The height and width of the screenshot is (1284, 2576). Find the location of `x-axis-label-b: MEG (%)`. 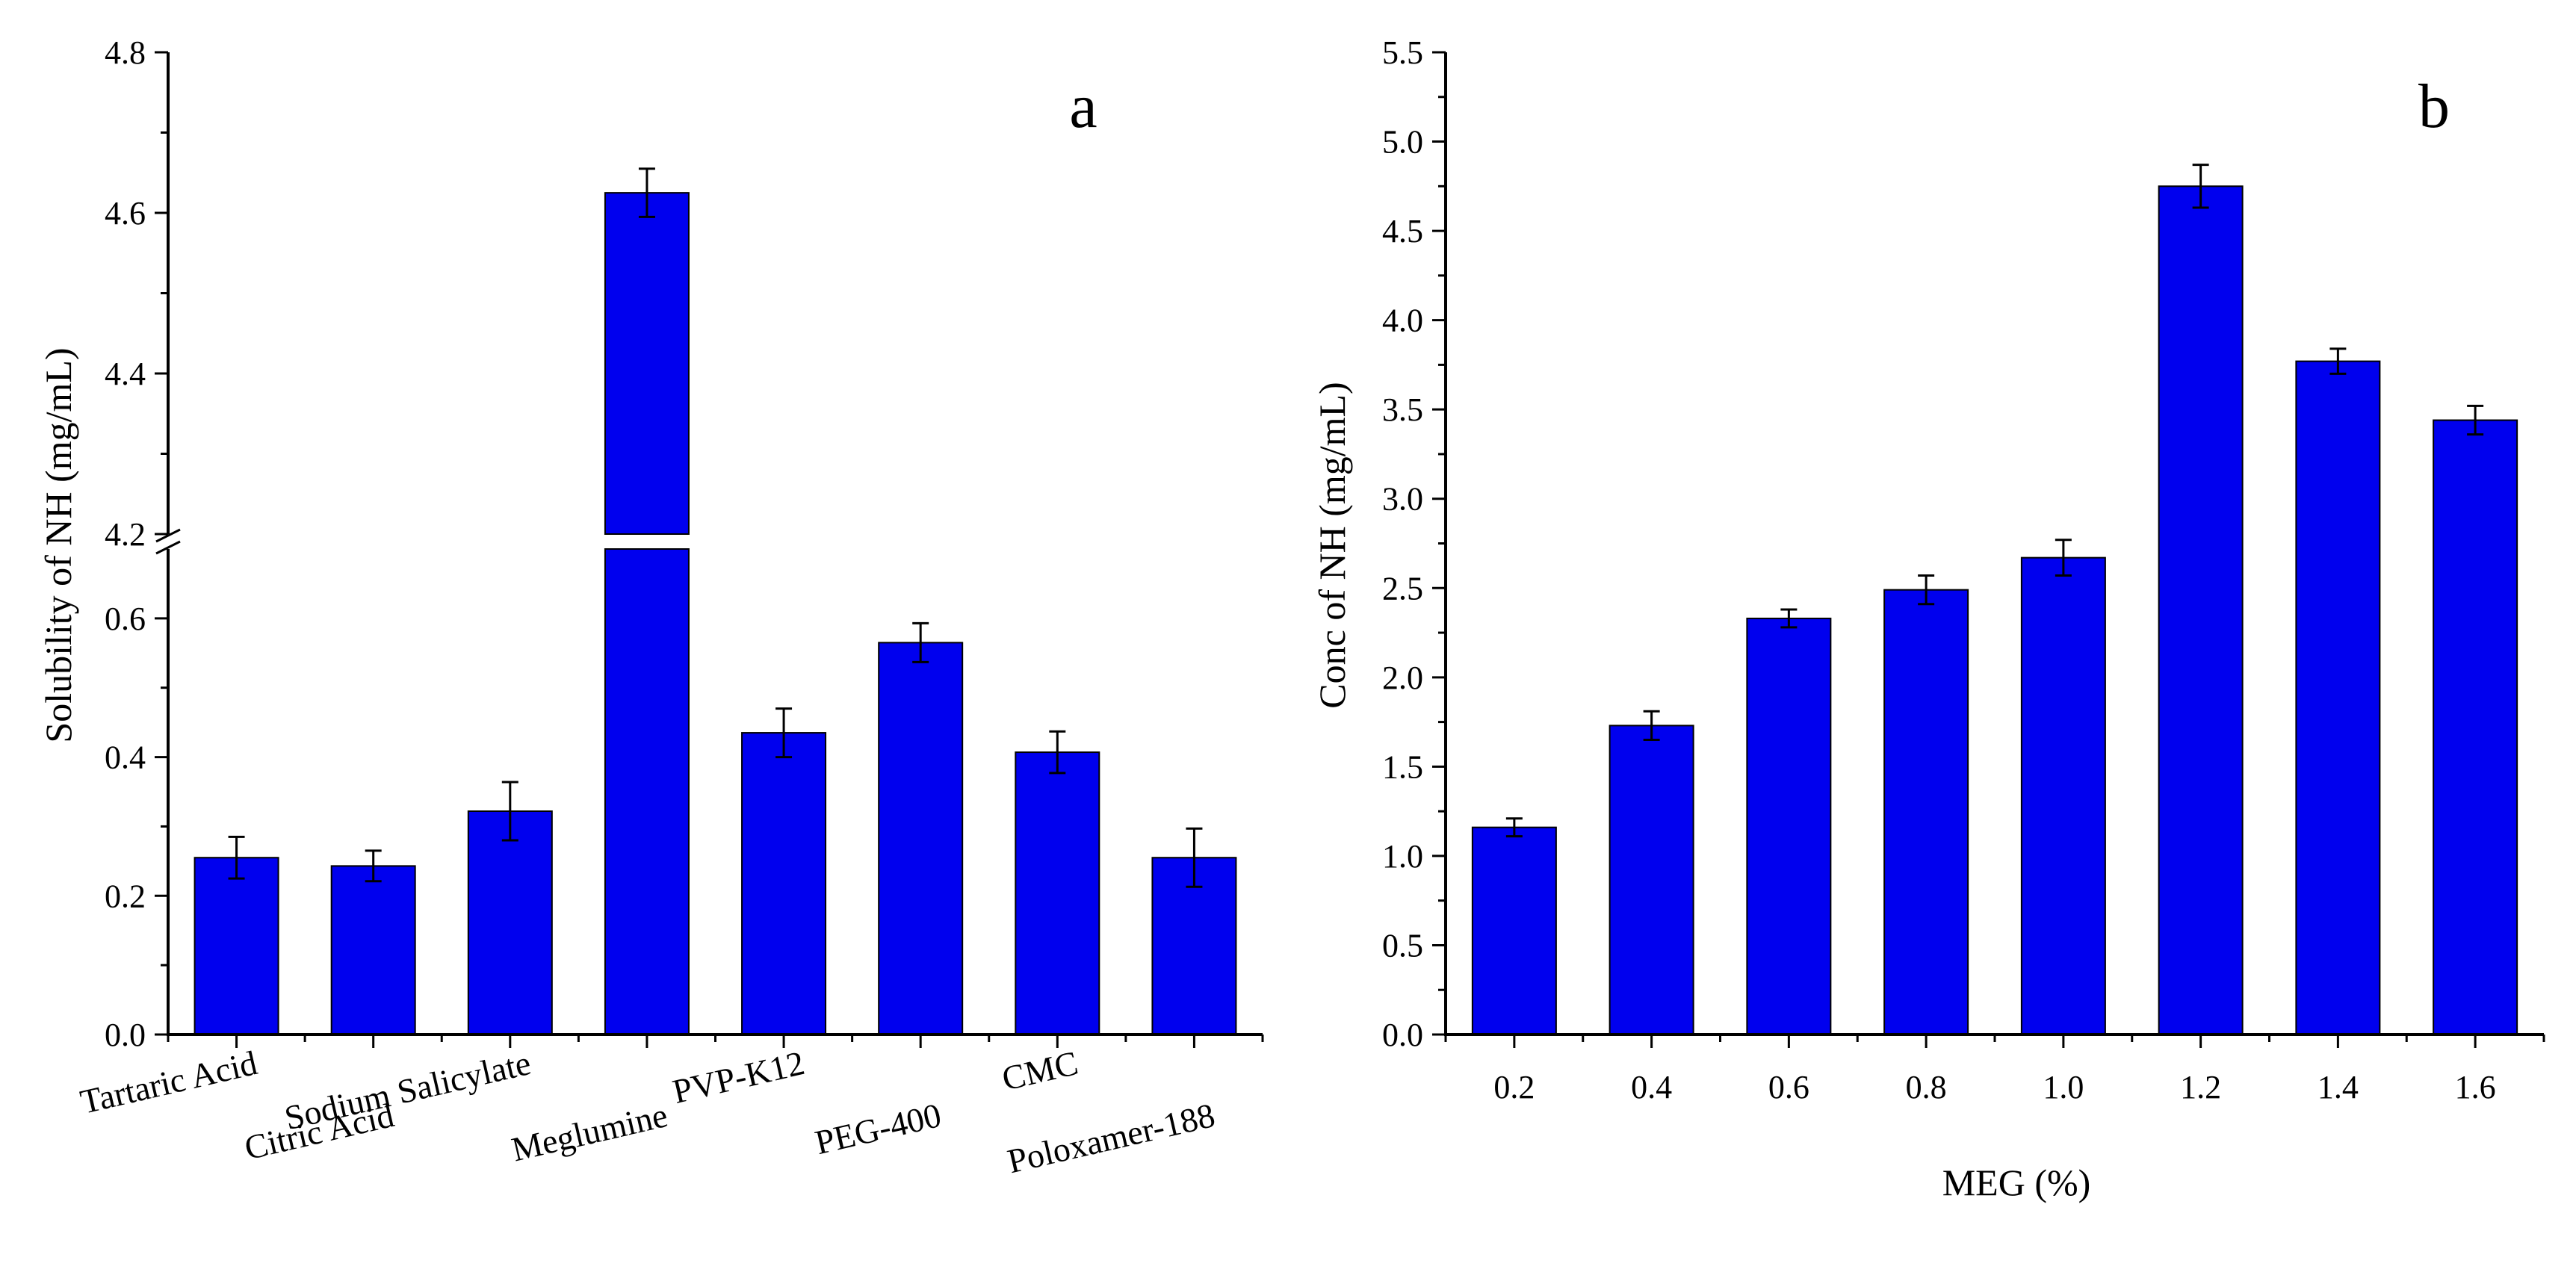

x-axis-label-b: MEG (%) is located at coordinates (2016, 1182).